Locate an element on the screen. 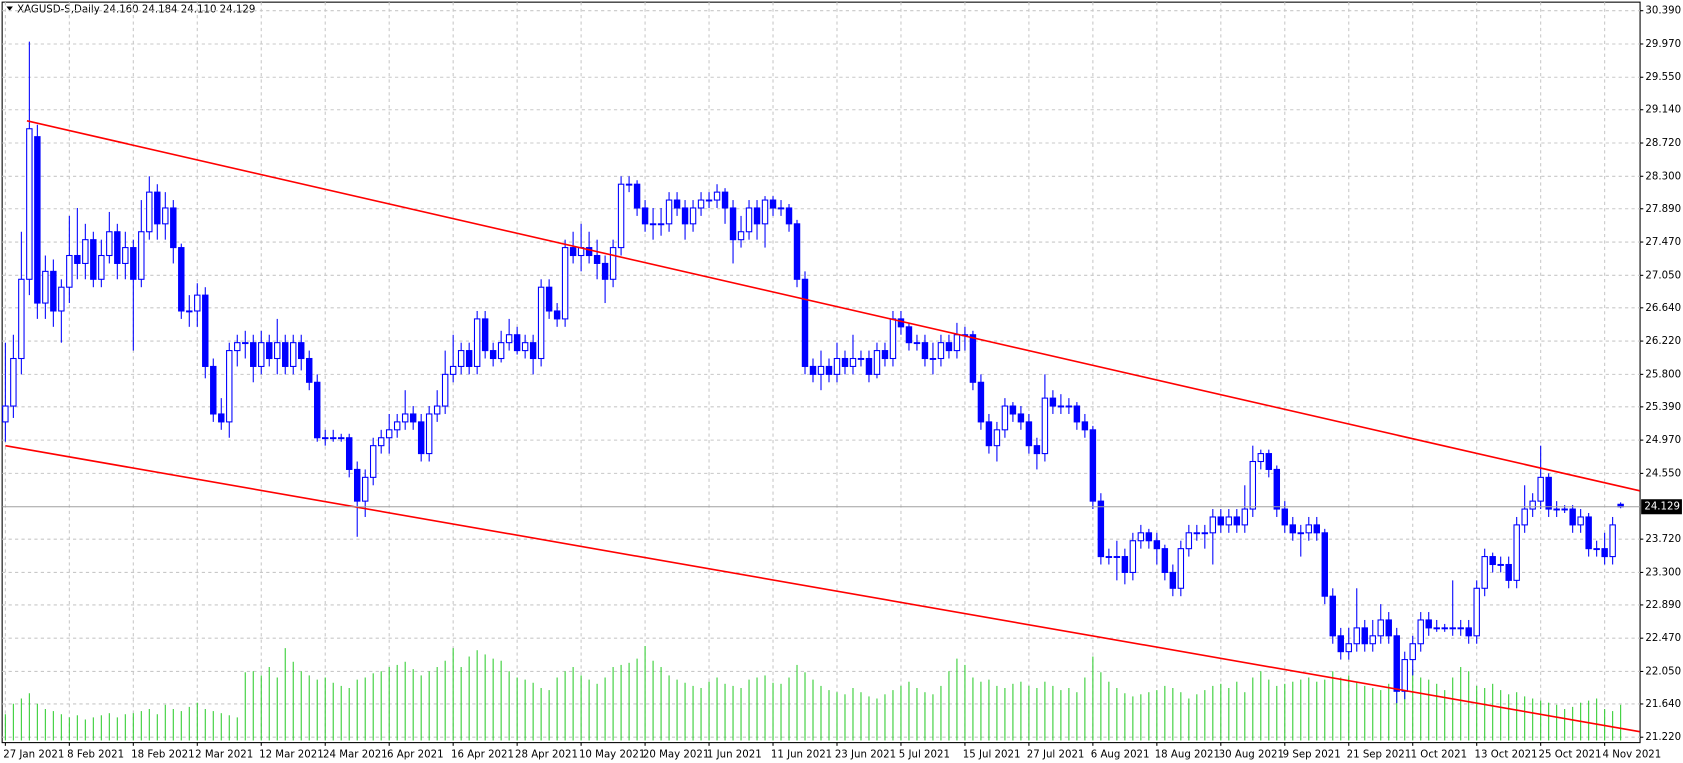 The height and width of the screenshot is (763, 1683). y-tick-label: 25.390 is located at coordinates (1663, 407).